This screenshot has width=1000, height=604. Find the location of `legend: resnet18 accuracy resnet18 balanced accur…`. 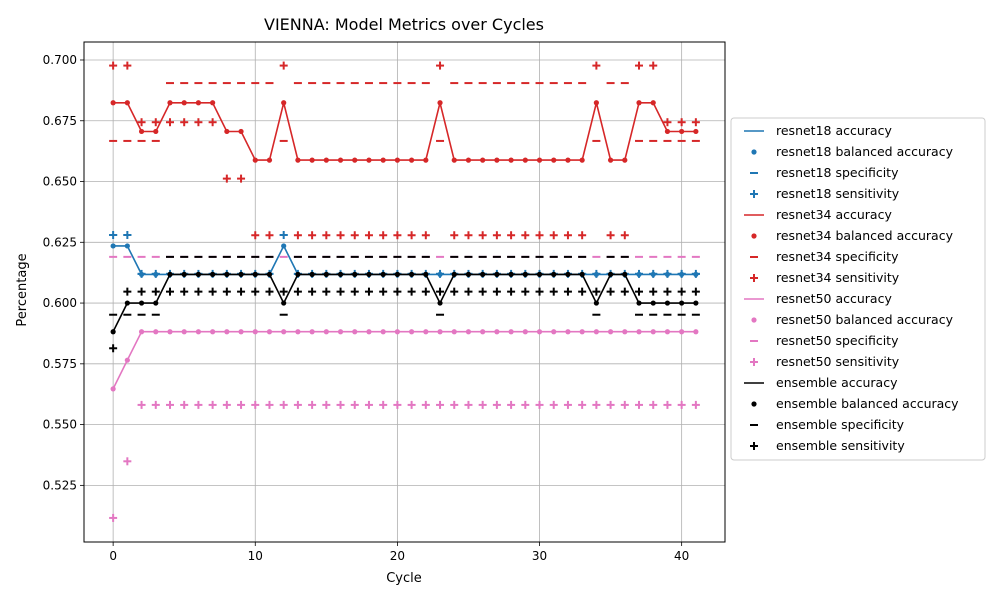

legend: resnet18 accuracy resnet18 balanced accur… is located at coordinates (858, 289).